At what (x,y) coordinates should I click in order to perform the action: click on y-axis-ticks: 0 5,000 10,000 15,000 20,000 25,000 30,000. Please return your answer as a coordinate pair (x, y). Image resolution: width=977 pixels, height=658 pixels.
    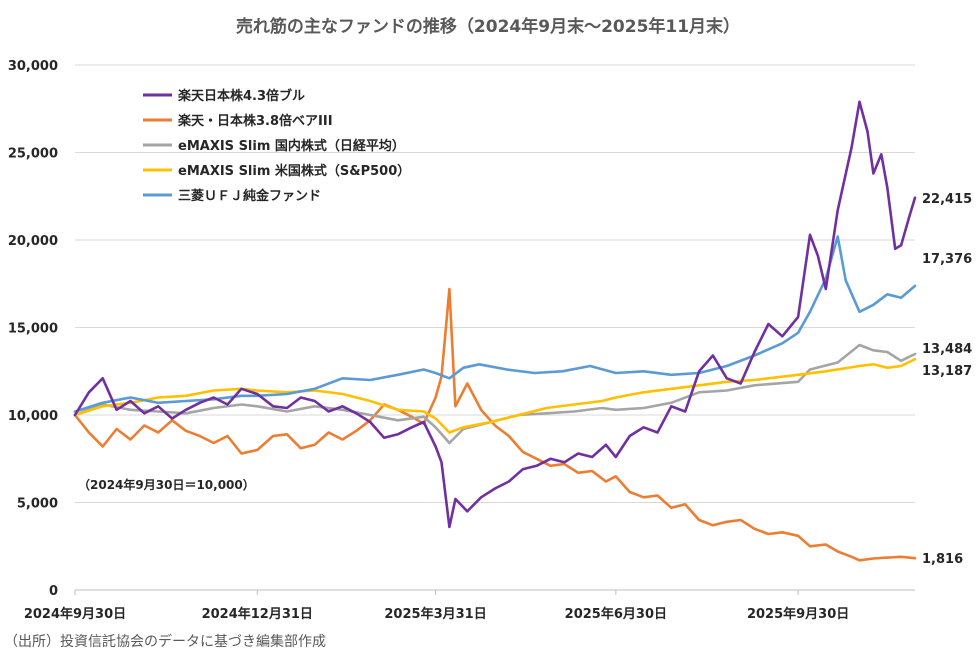
    Looking at the image, I should click on (33, 329).